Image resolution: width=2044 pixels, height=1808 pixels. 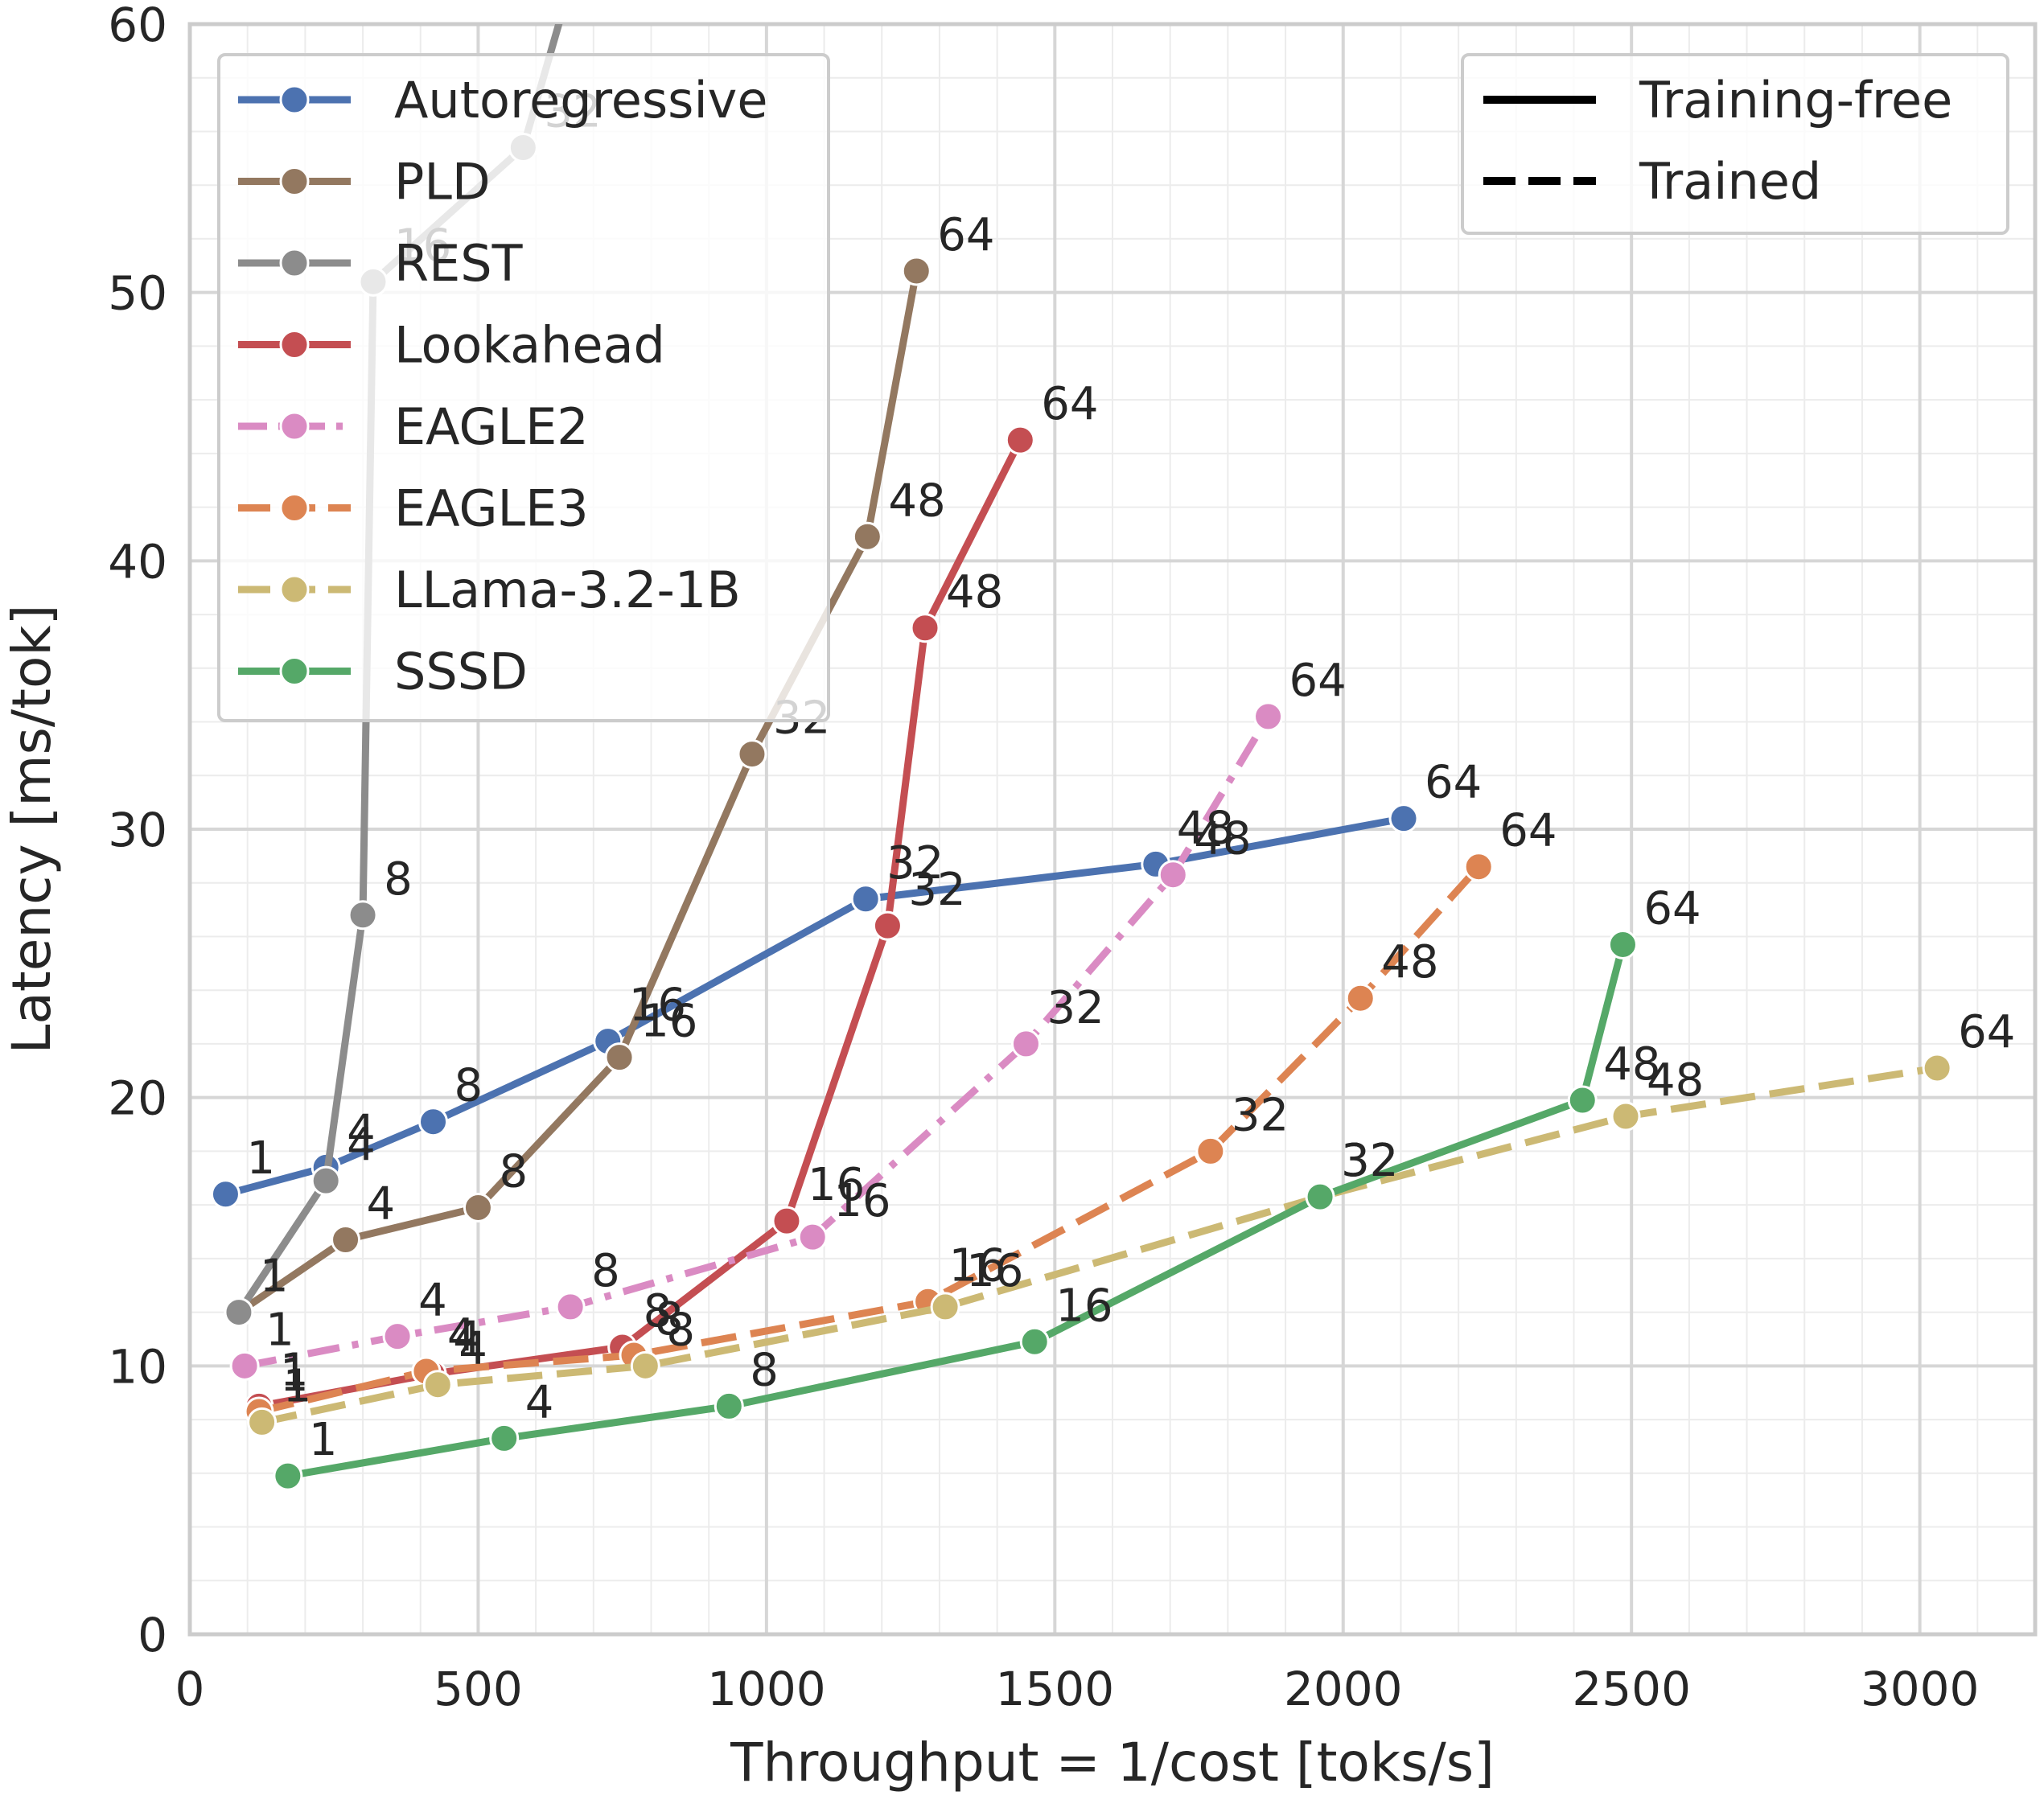 What do you see at coordinates (1210, 1151) in the screenshot?
I see `data-point-eagle3` at bounding box center [1210, 1151].